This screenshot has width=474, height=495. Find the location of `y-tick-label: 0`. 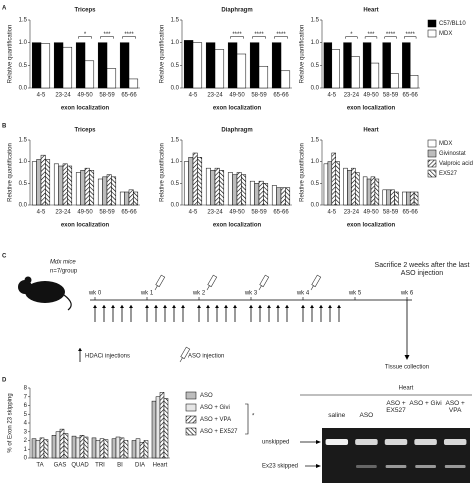

y-tick-label: 0 is located at coordinates (26, 459).